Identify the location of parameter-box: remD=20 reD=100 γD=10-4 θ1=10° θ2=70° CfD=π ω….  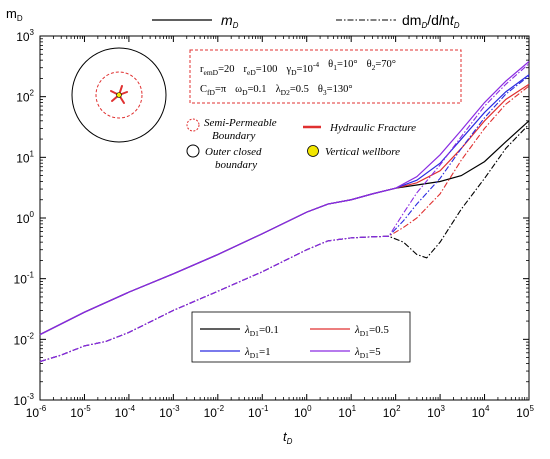
(325, 76).